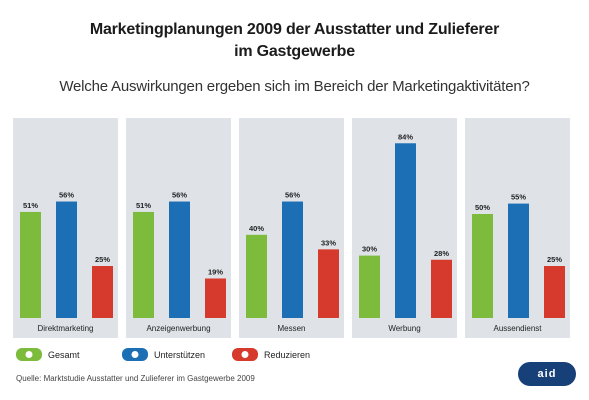 The width and height of the screenshot is (589, 400). What do you see at coordinates (179, 355) in the screenshot?
I see `legend-label: Unterstützen` at bounding box center [179, 355].